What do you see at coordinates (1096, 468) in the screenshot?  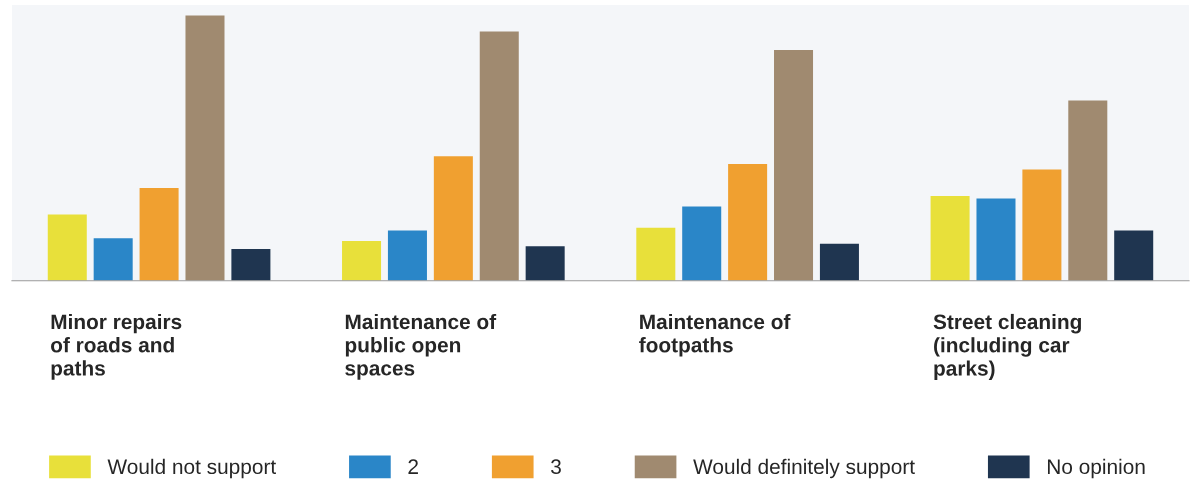 I see `legend-label: No opinion` at bounding box center [1096, 468].